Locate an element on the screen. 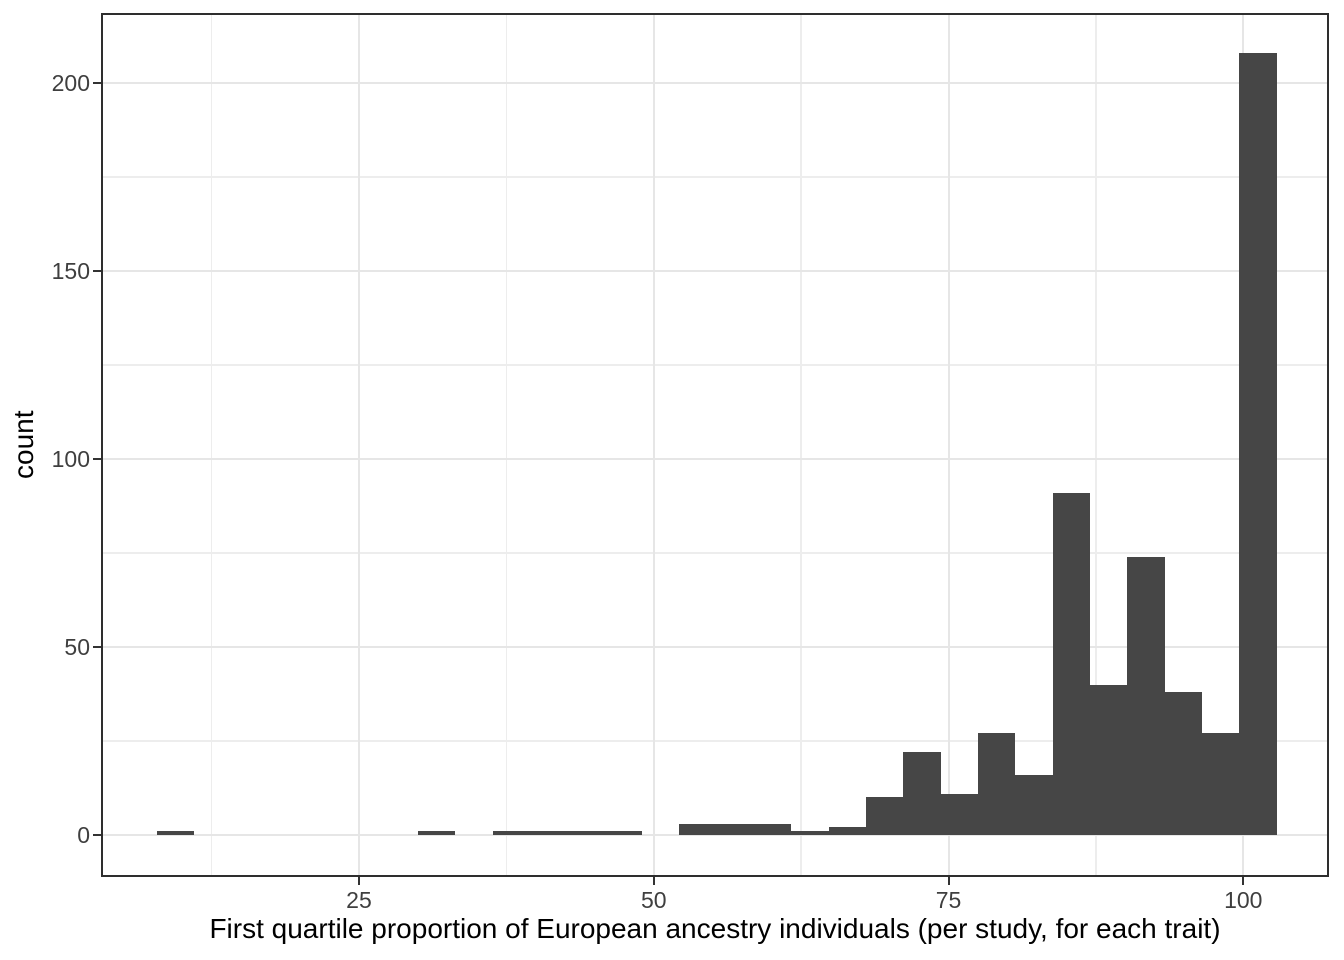 This screenshot has height=960, width=1344. y-axis-title: count is located at coordinates (23, 445).